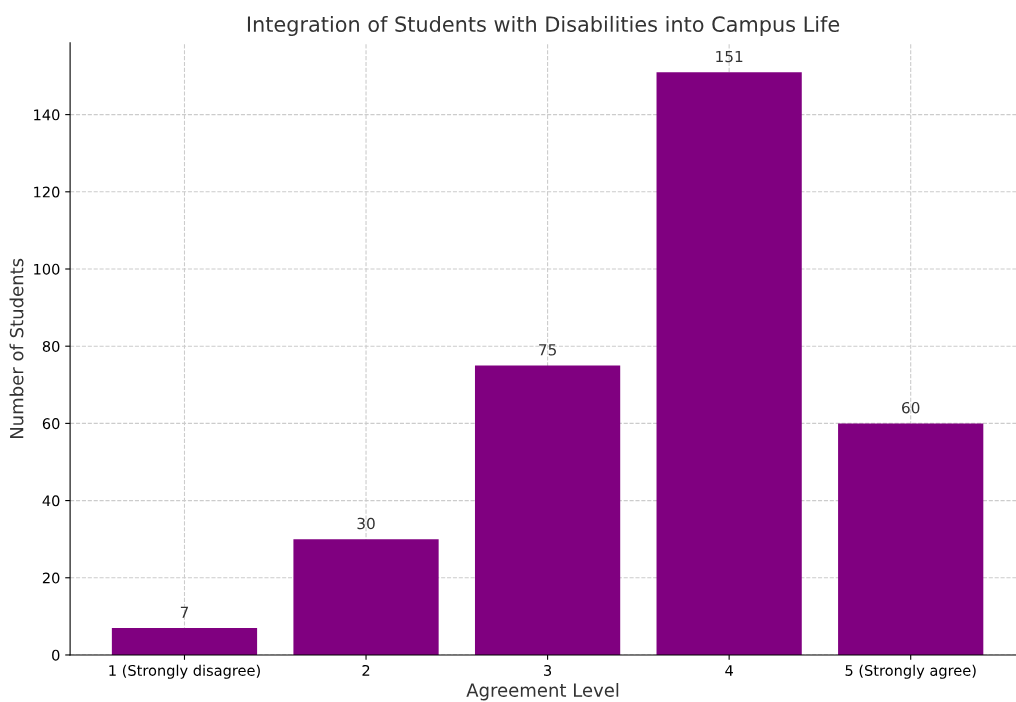  Describe the element at coordinates (47, 115) in the screenshot. I see `y-tick-label: 140` at that location.